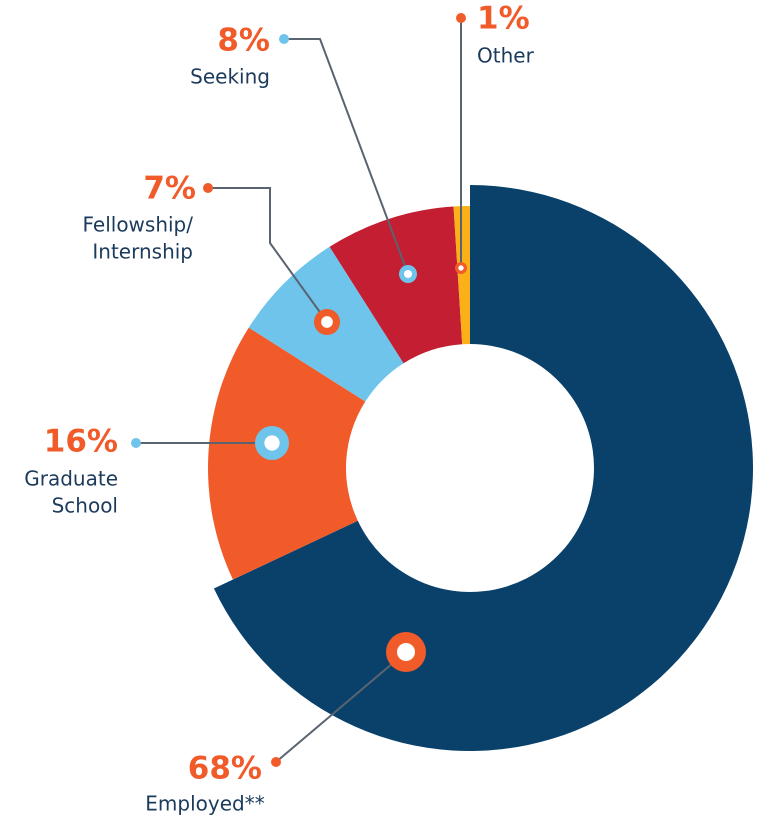  What do you see at coordinates (85, 506) in the screenshot?
I see `category-label: School` at bounding box center [85, 506].